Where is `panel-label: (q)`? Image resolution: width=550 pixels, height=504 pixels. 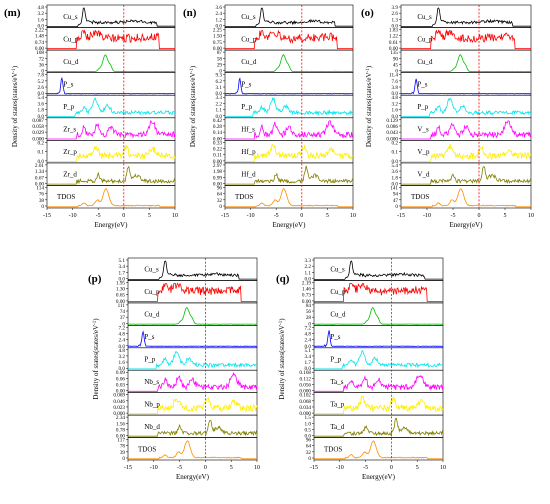
panel-label: (q) is located at coordinates (283, 279).